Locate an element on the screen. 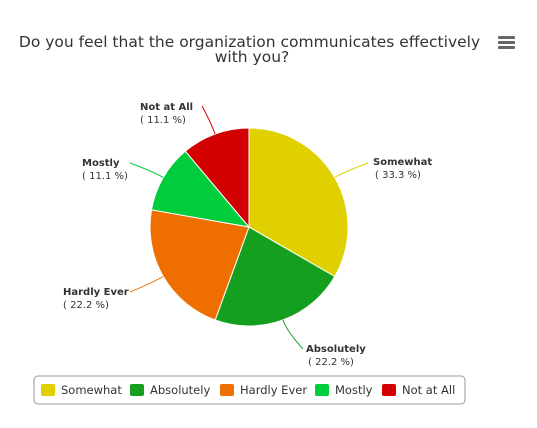 This screenshot has width=537, height=428. pie-slice-hardly-ever is located at coordinates (199, 265).